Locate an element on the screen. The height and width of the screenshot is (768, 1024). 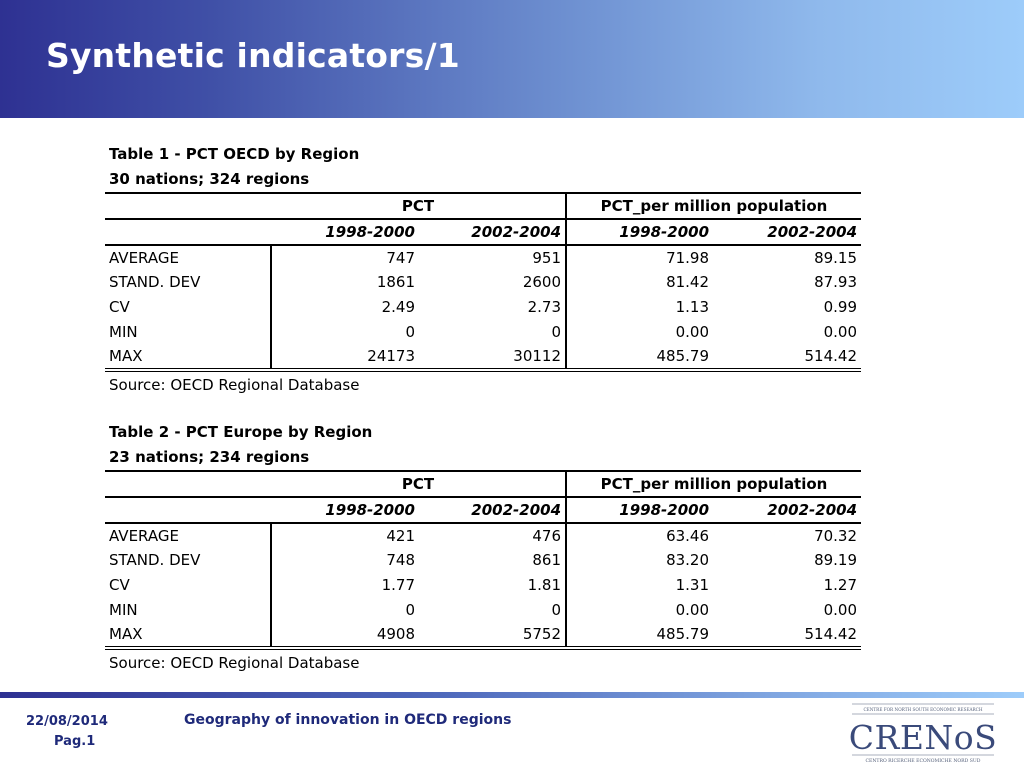
cell: 2.49 is located at coordinates (398, 307).